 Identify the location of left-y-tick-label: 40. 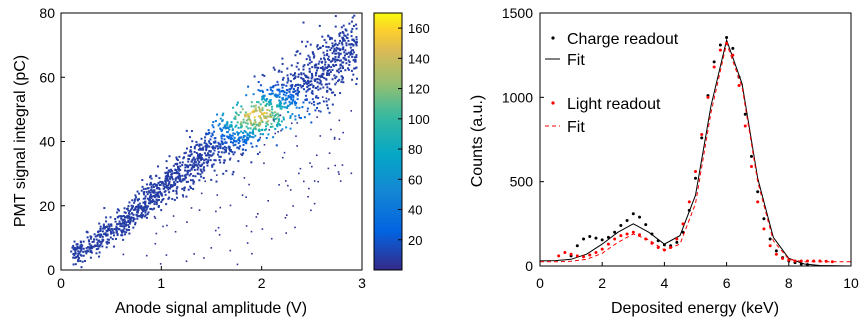
(47, 142).